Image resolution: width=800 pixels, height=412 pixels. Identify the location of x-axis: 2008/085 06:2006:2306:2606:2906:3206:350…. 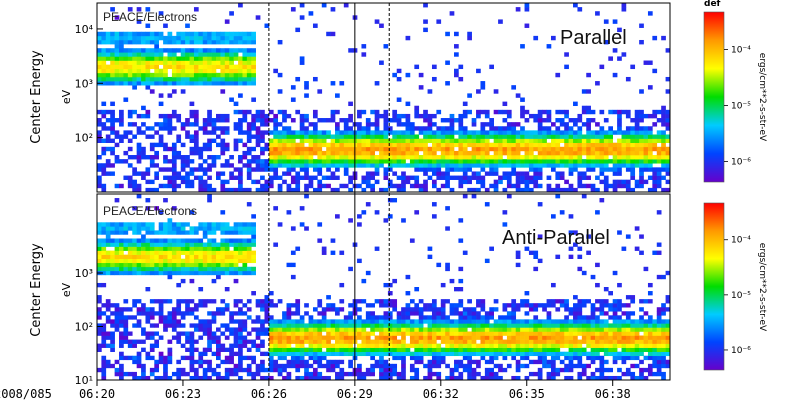
(315, 390).